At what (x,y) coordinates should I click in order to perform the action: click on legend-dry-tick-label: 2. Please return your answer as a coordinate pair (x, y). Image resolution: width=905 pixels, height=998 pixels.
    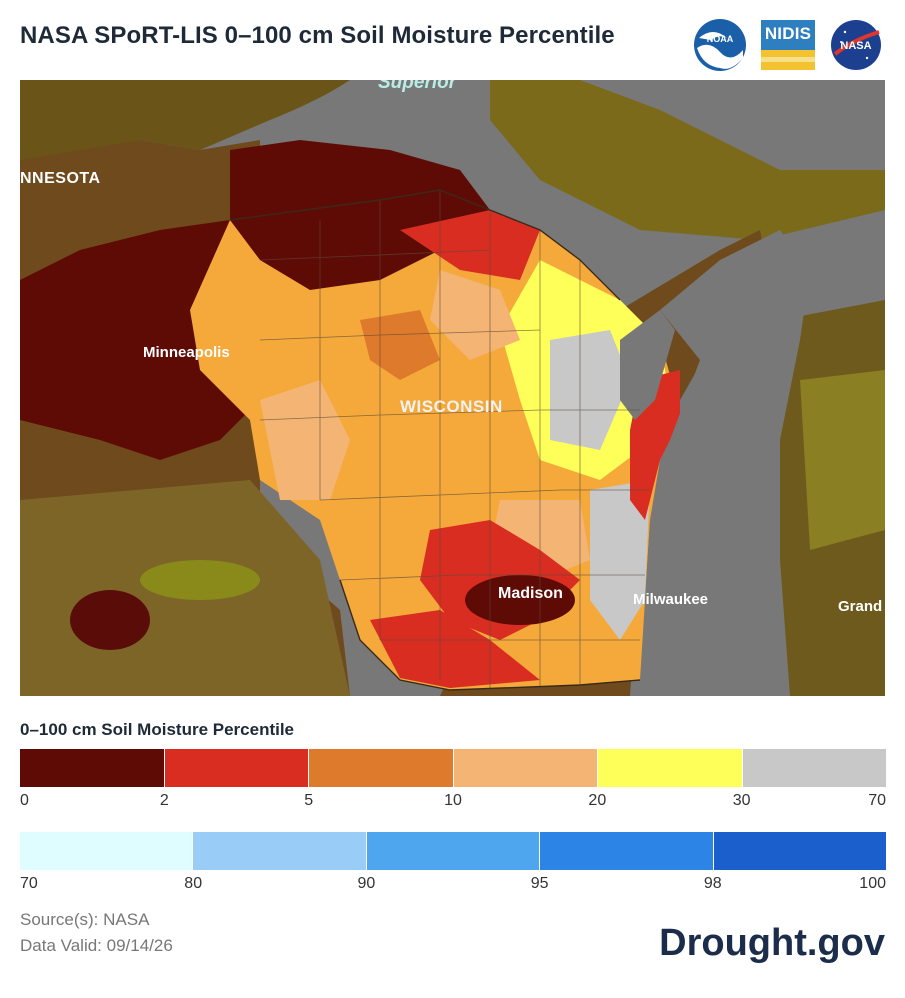
    Looking at the image, I should click on (164, 800).